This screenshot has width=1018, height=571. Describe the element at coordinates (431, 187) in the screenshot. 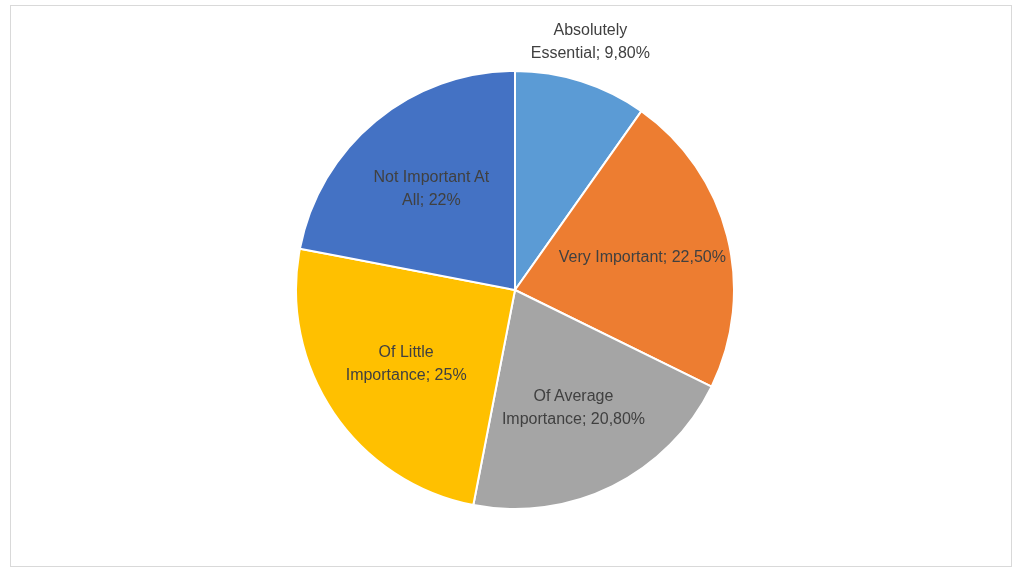

I see `slice-label: Not Important At All; 22%` at that location.